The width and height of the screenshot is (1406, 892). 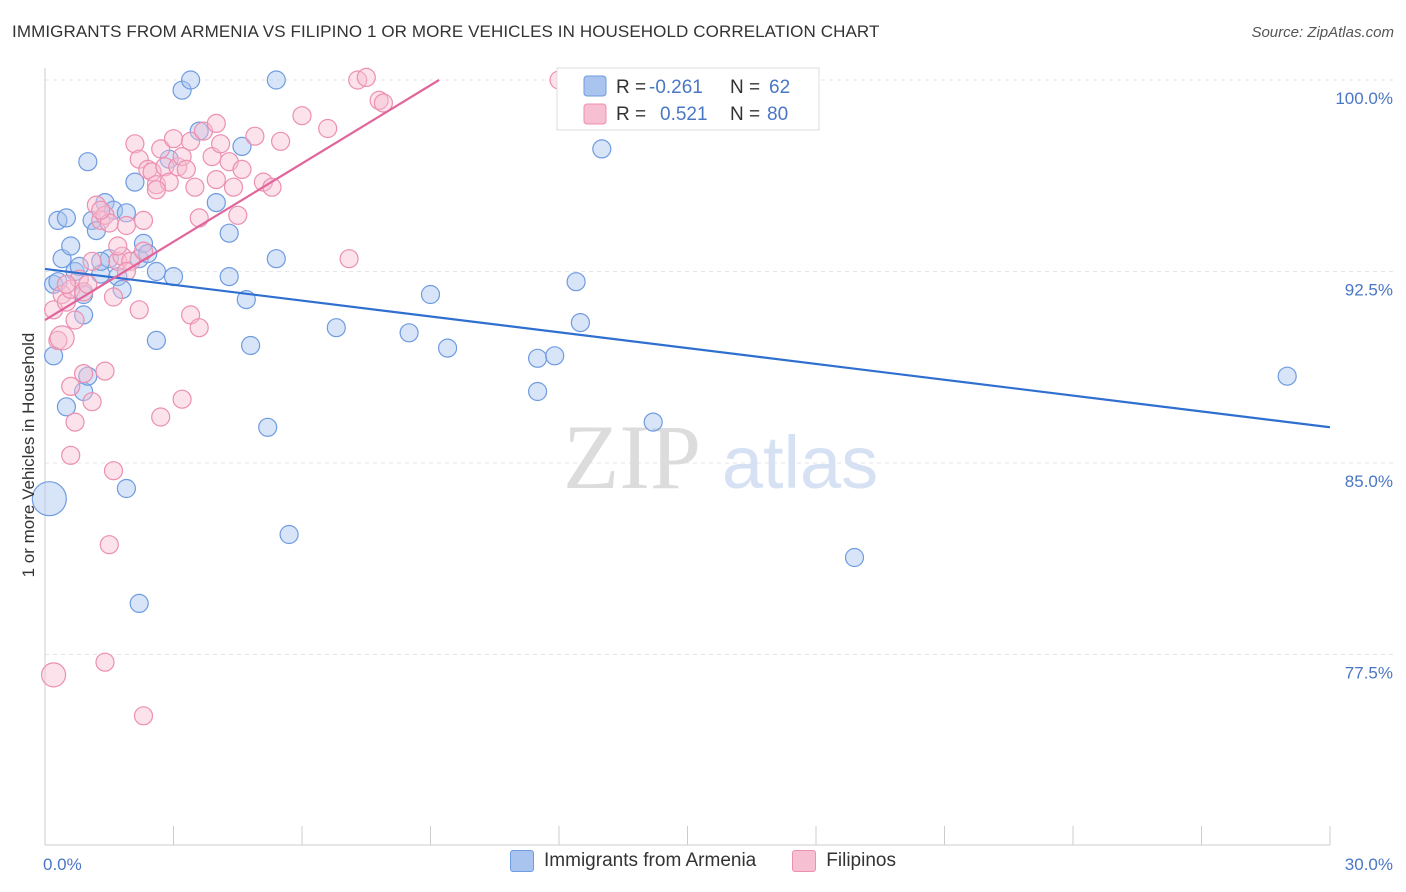 I want to click on bottom-legend-label-armenia: Immigrants from Armenia, so click(x=650, y=860).